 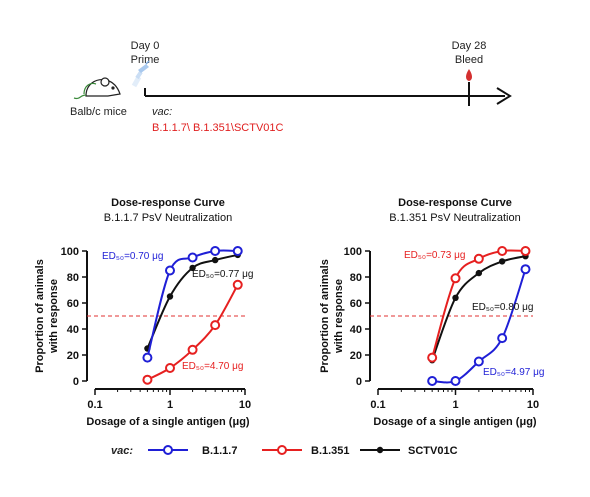 I want to click on ed50-label: ED₅₀=0.80 μg, so click(x=502, y=307).